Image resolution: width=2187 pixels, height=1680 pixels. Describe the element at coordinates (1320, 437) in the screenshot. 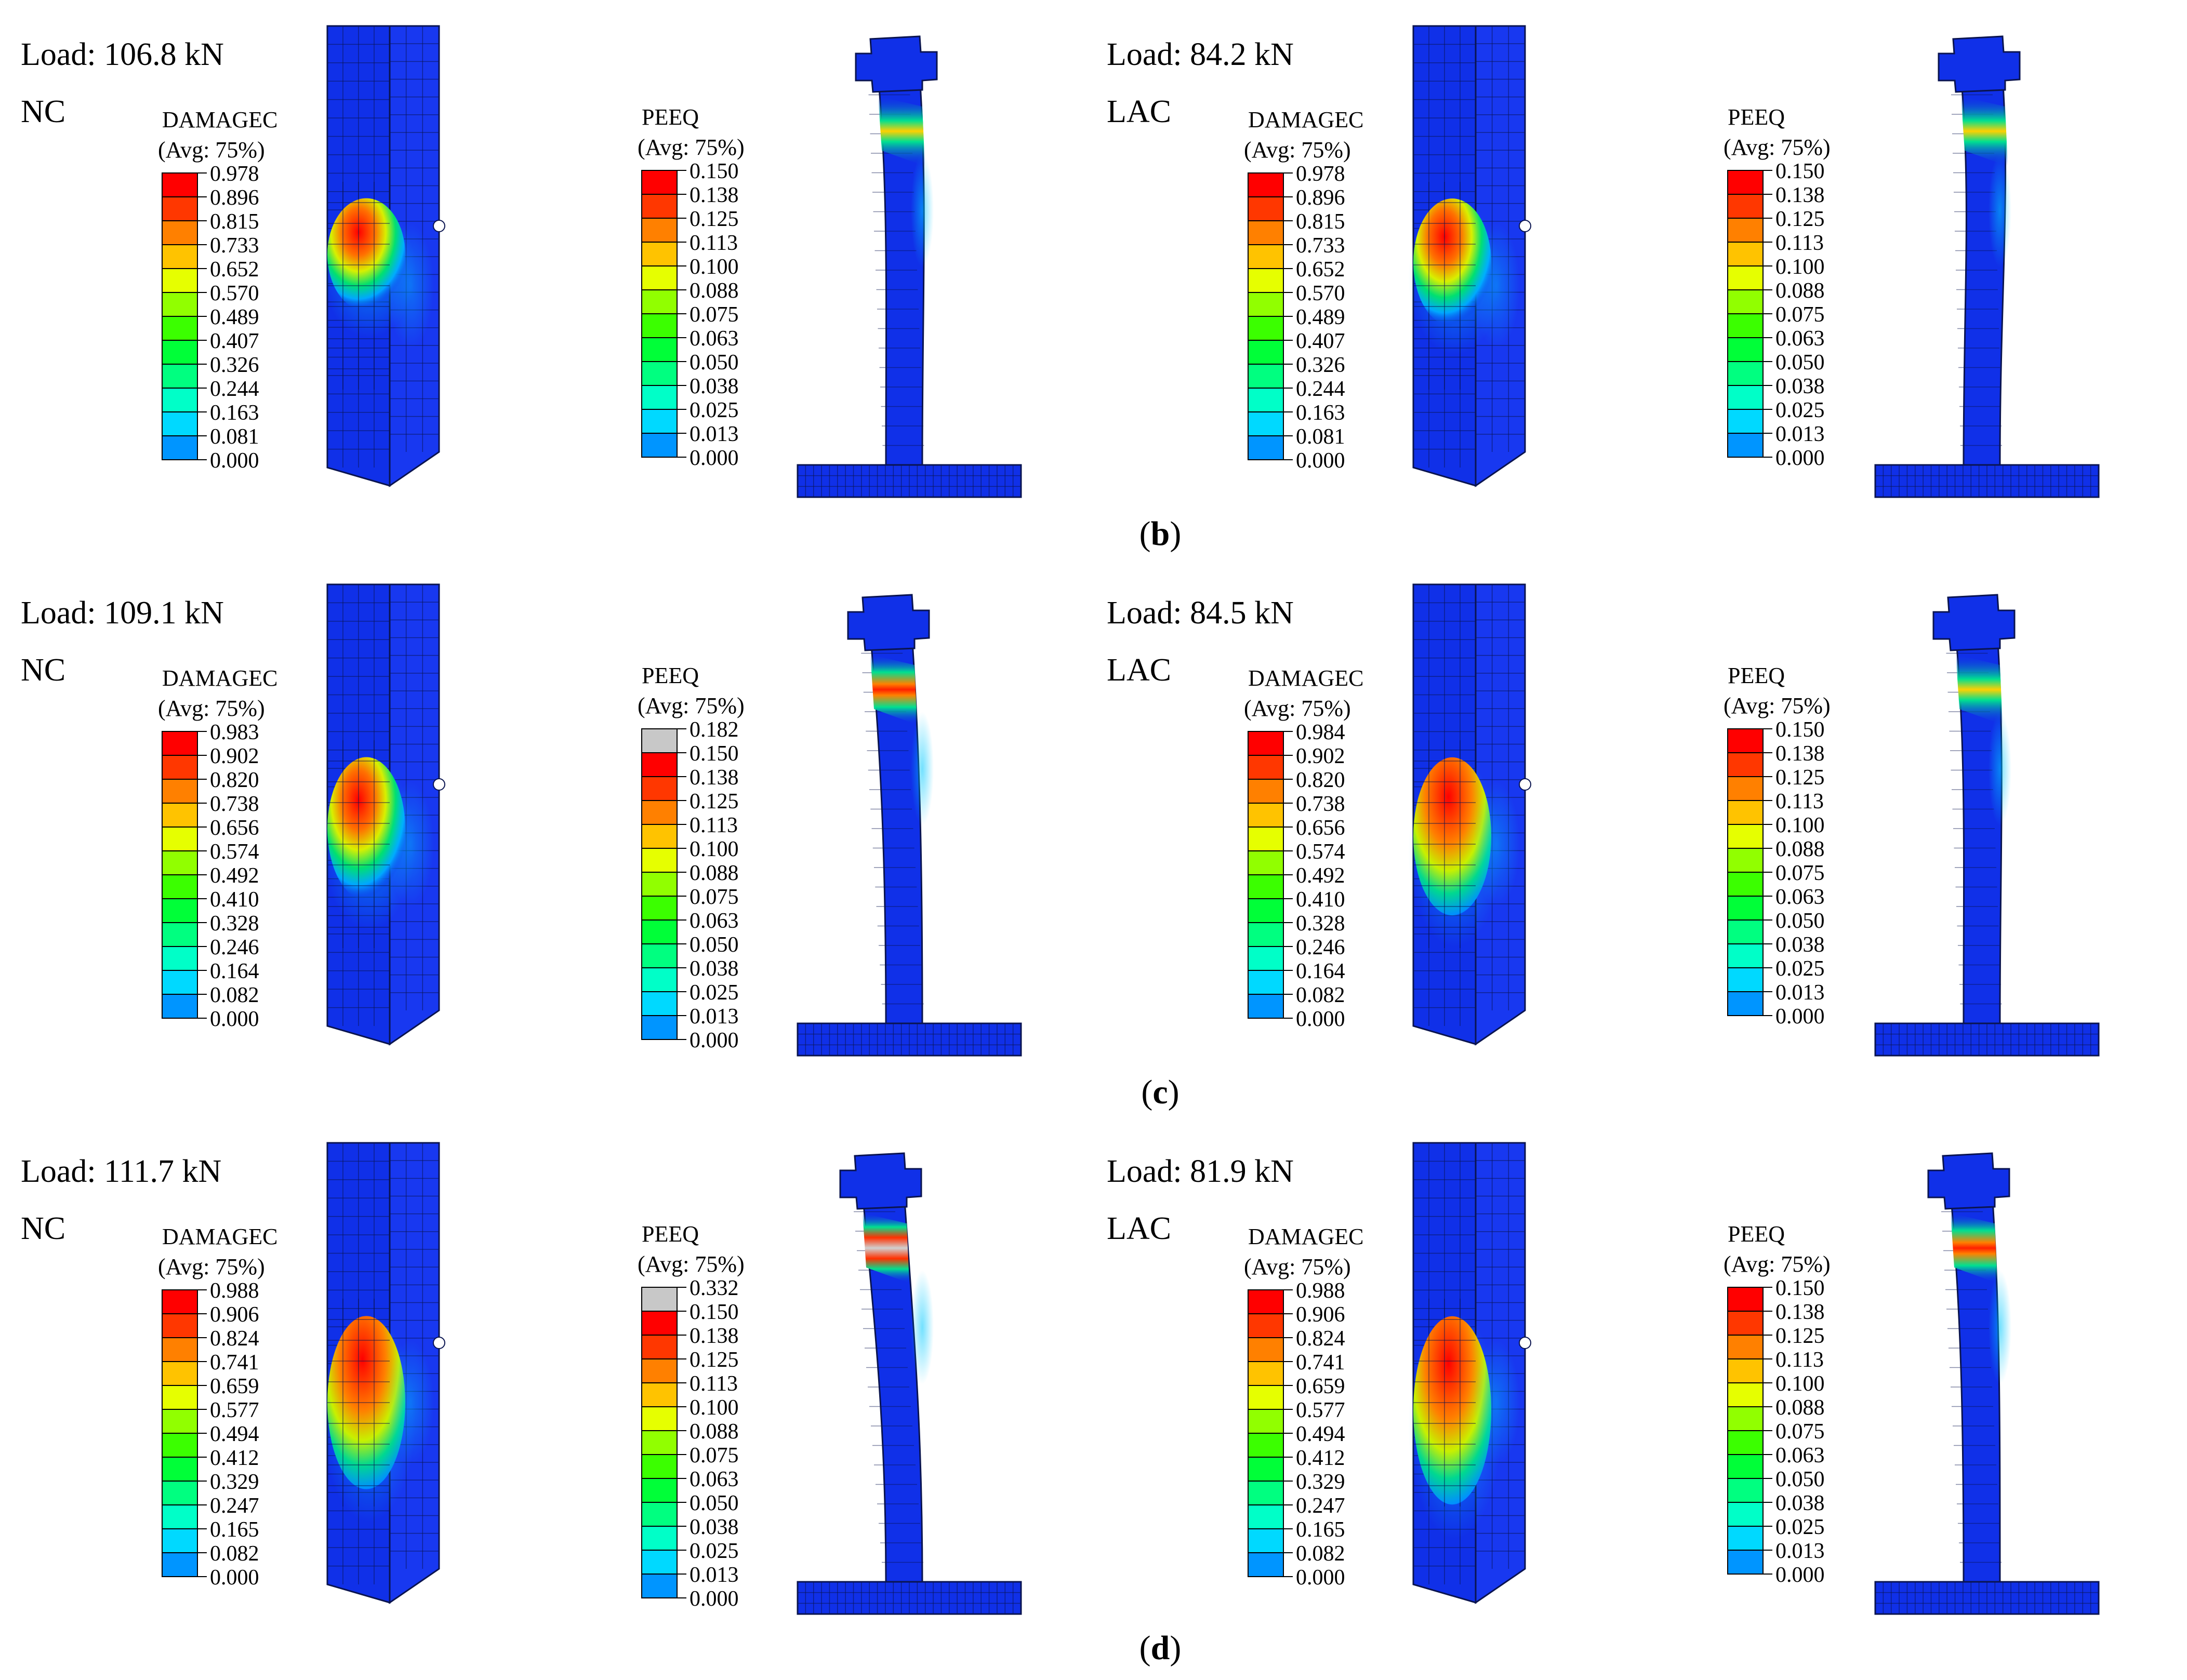

I see `damagec-legend-tick-label: 0.081` at that location.